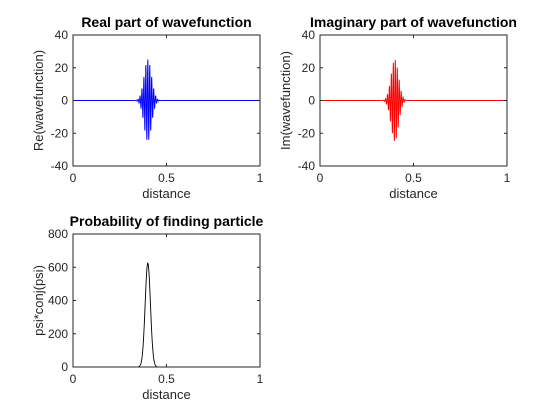  What do you see at coordinates (38, 100) in the screenshot?
I see `y-axis-label: Re(wavefunction)` at bounding box center [38, 100].